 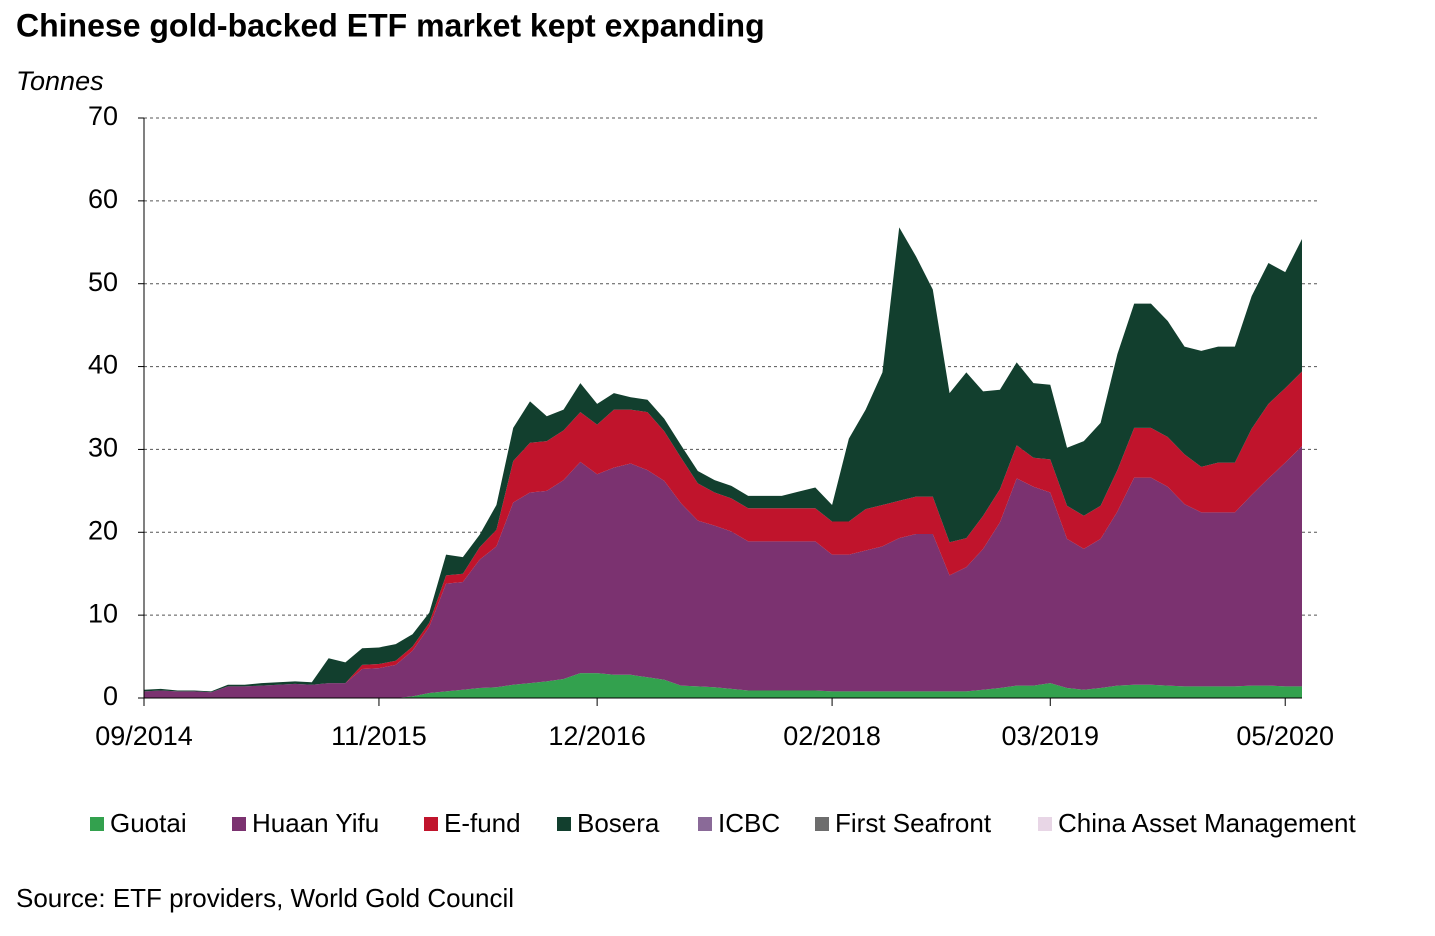 I want to click on x-tick-label: 05/2020, so click(x=1285, y=736).